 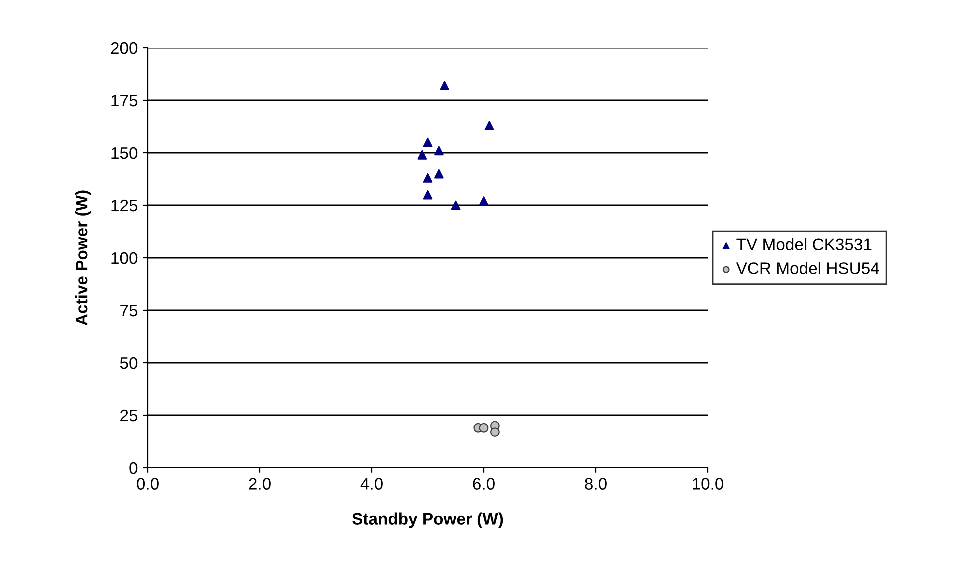 I want to click on x-tick-label: 6.0, so click(x=484, y=484).